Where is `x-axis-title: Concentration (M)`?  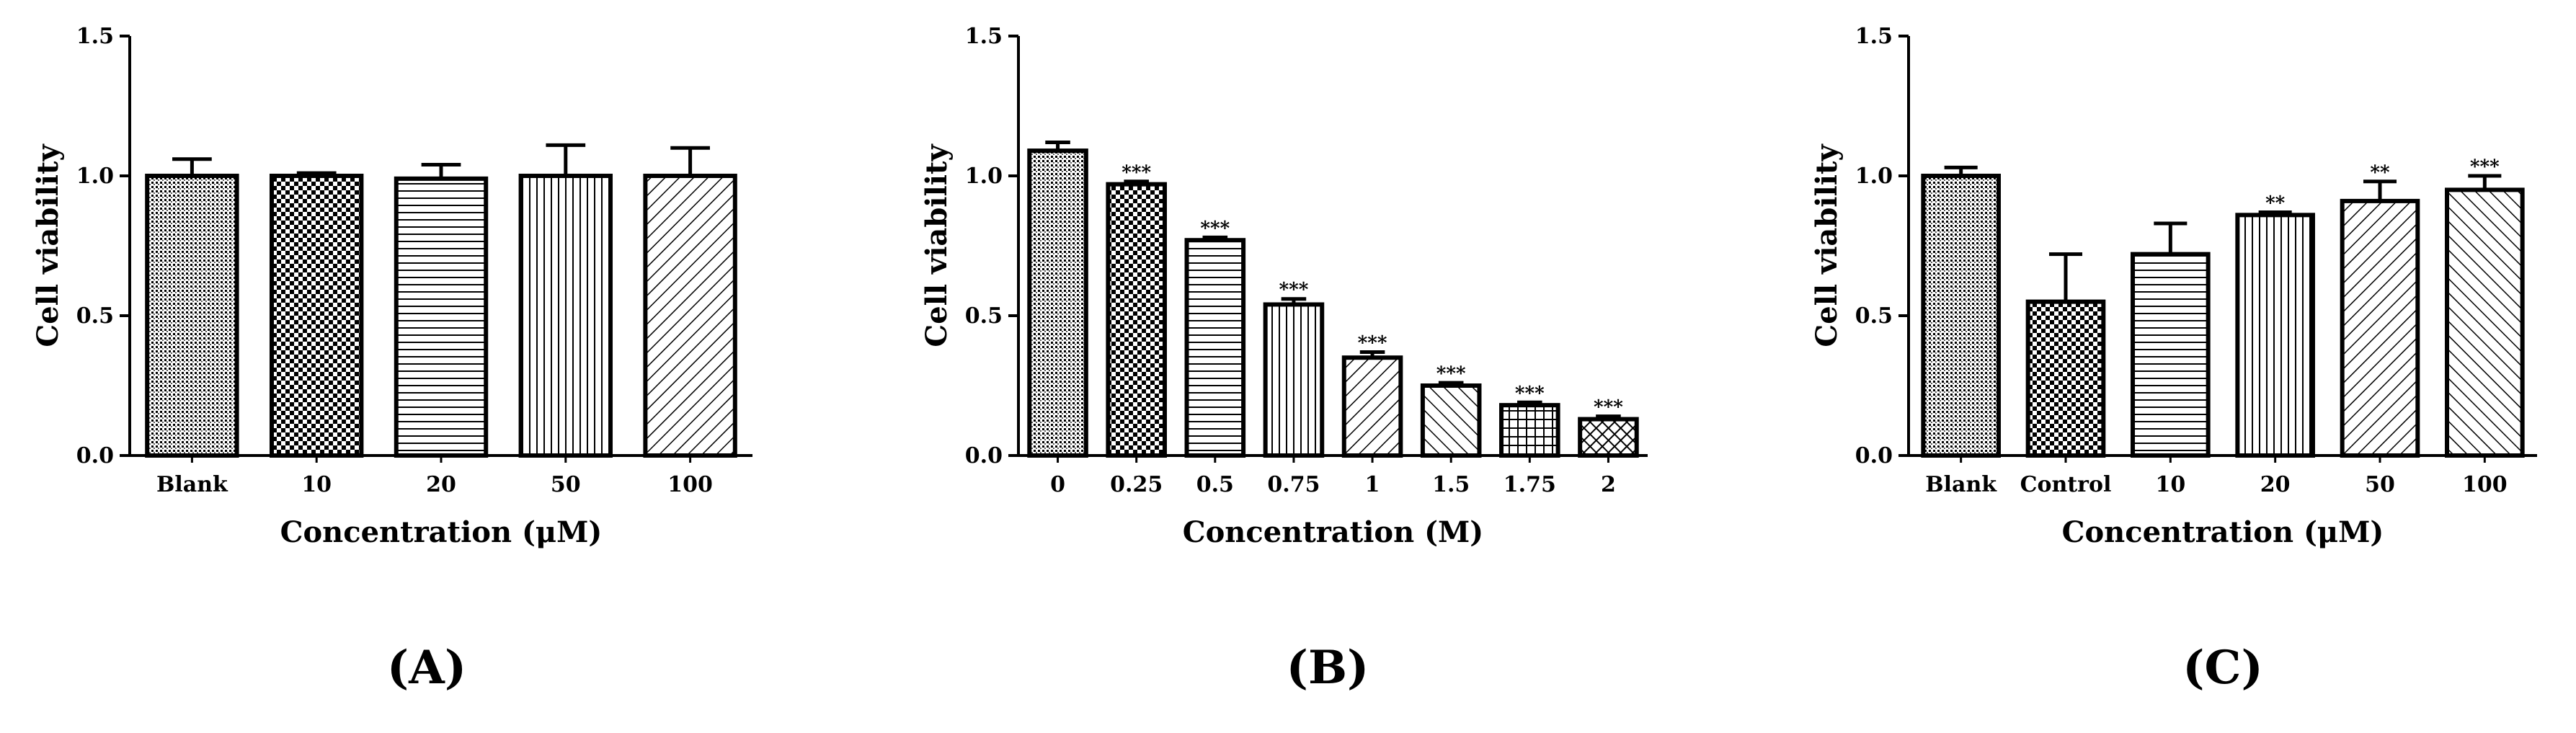 x-axis-title: Concentration (M) is located at coordinates (1333, 532).